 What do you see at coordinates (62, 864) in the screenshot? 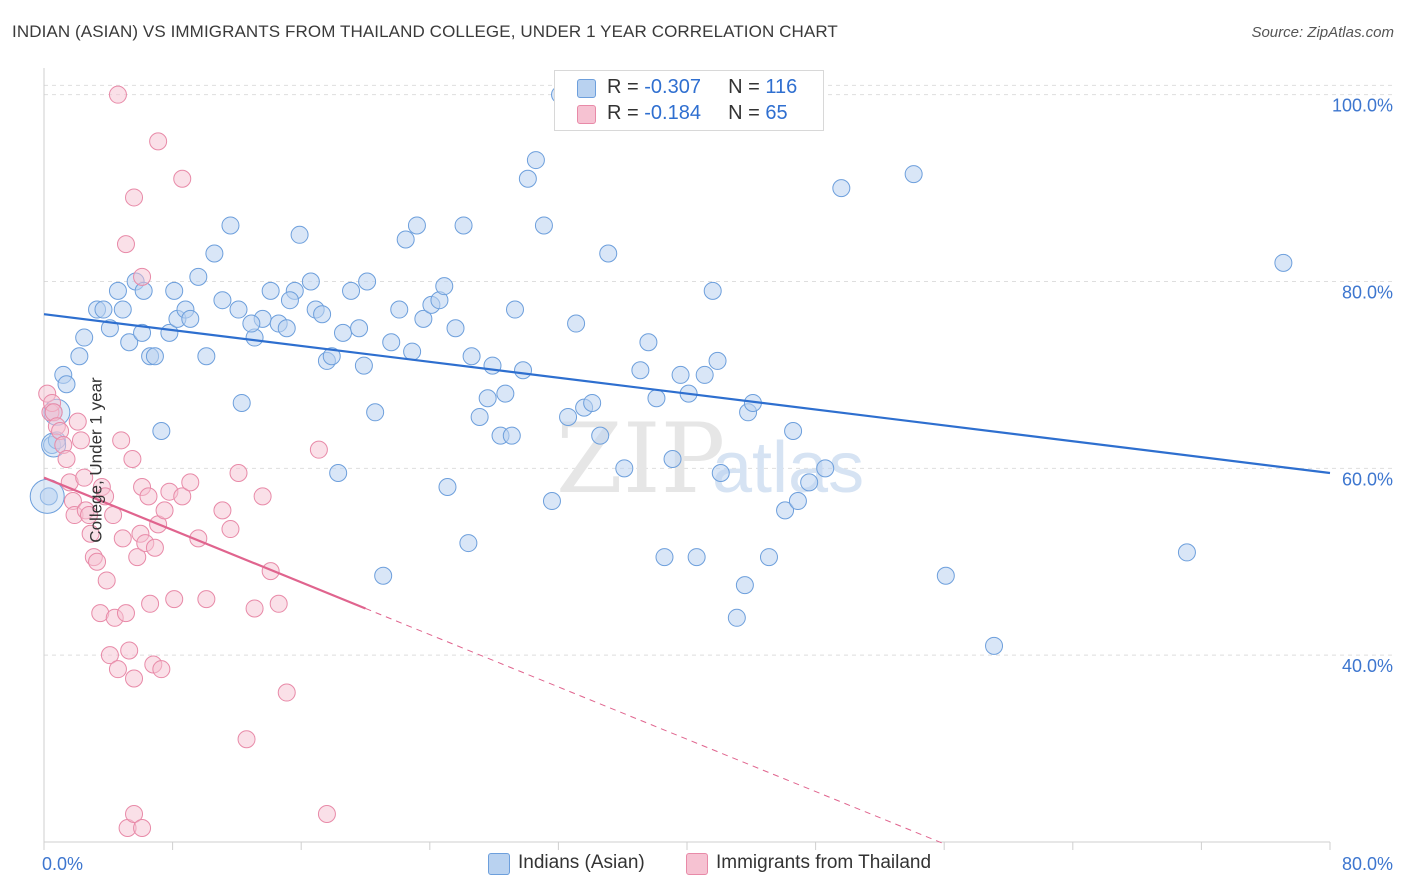
I see `x-tick-label: 0.0%` at bounding box center [62, 864].